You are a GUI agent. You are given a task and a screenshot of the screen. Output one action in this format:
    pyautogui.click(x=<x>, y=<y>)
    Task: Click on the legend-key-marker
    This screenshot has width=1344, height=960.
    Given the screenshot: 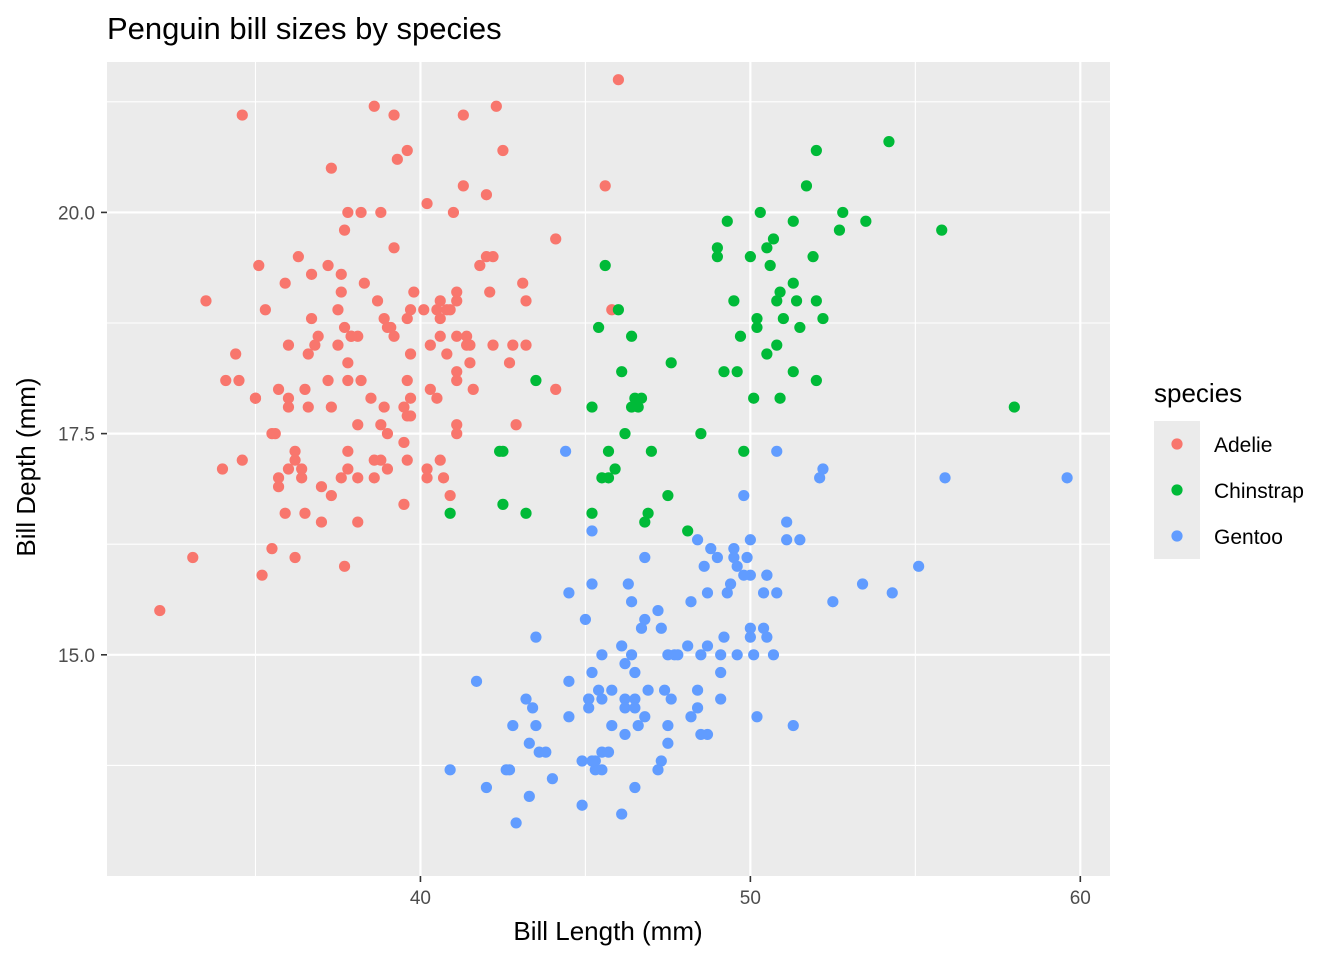 What is the action you would take?
    pyautogui.click(x=1177, y=444)
    